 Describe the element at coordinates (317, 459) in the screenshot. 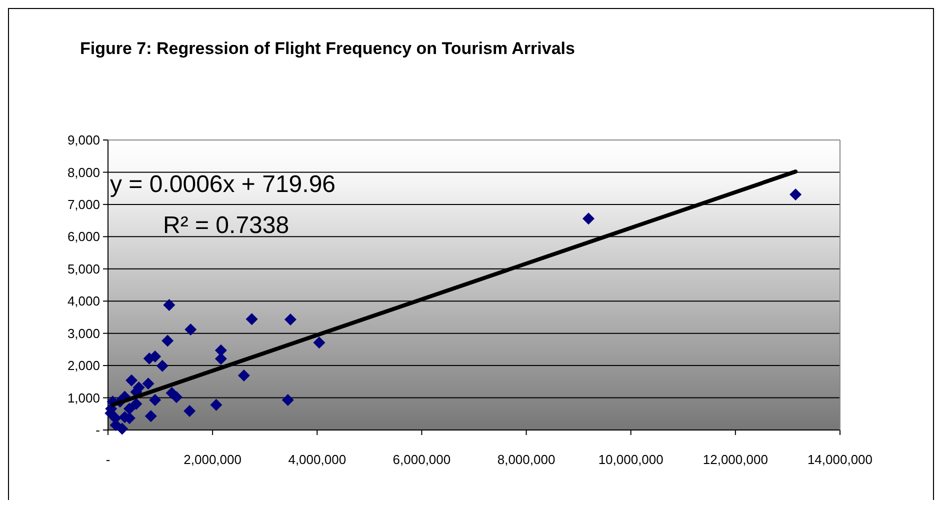

I see `x-tick-label: 4,000,000` at that location.